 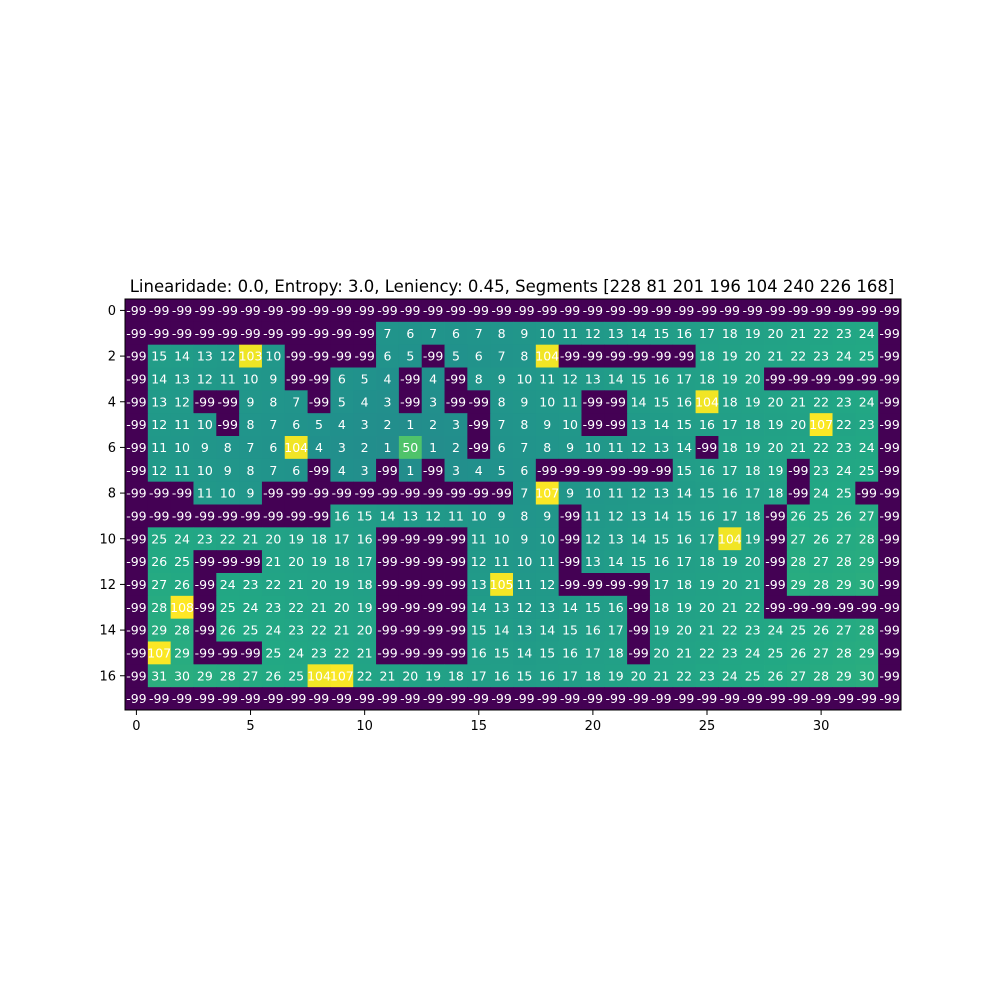 I want to click on cell-value-label: 8, so click(x=524, y=424).